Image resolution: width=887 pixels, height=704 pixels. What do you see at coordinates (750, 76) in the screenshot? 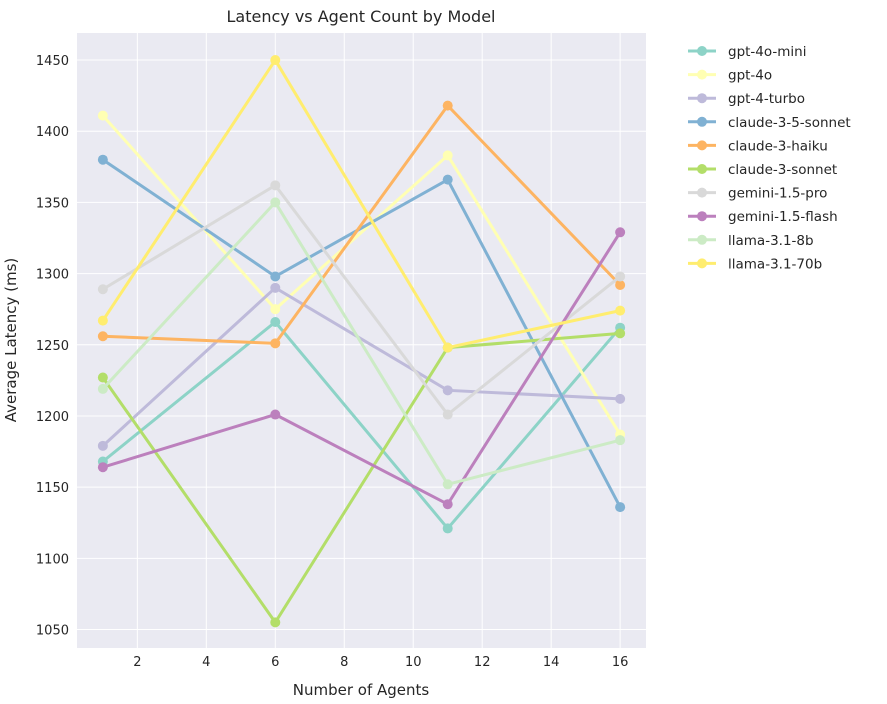
I see `legend-label: gpt-4o` at bounding box center [750, 76].